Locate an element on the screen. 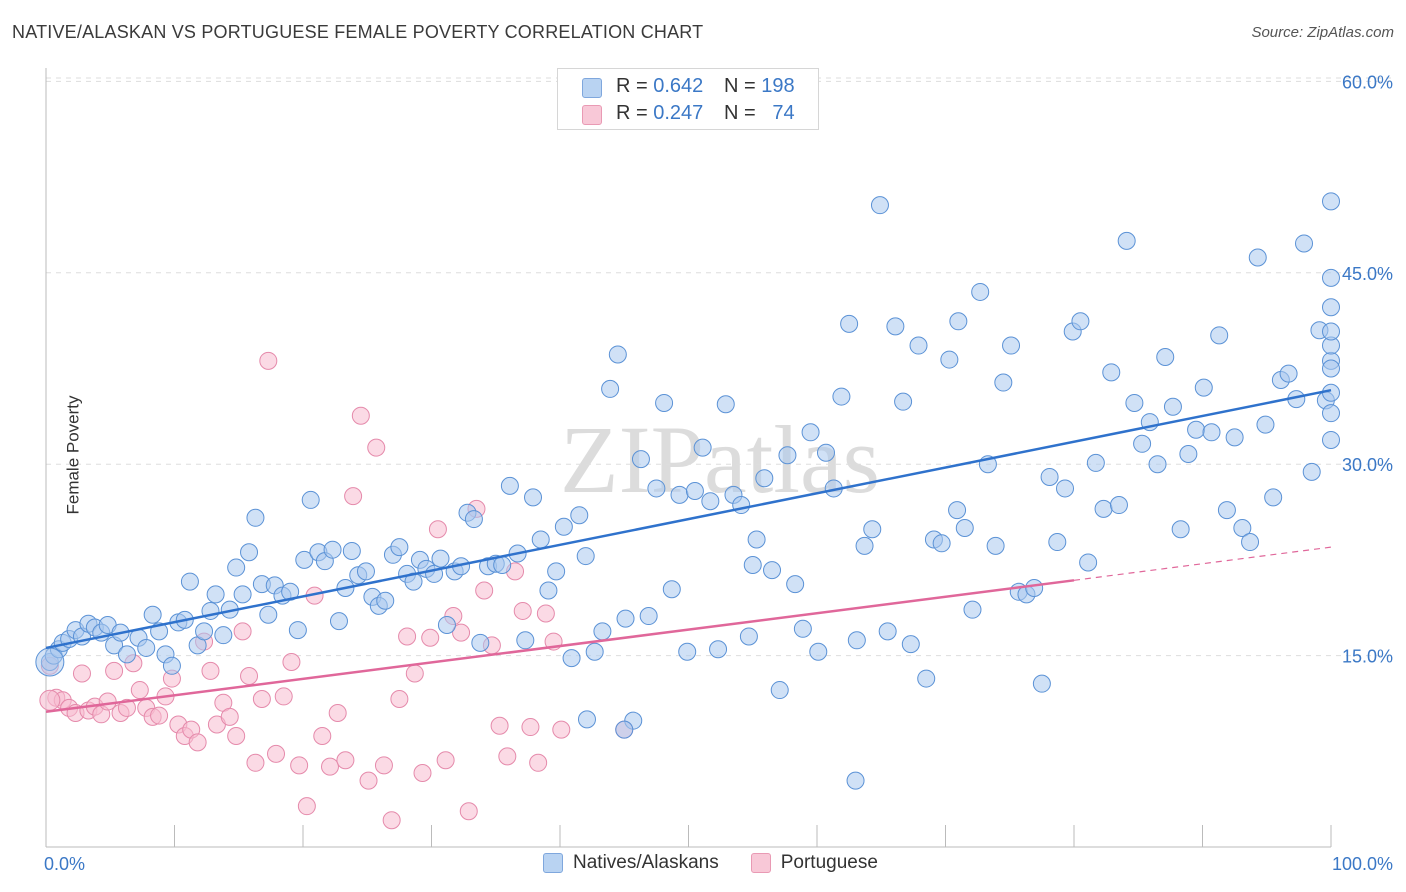 The image size is (1406, 892). legend-swatch-natives is located at coordinates (553, 863).